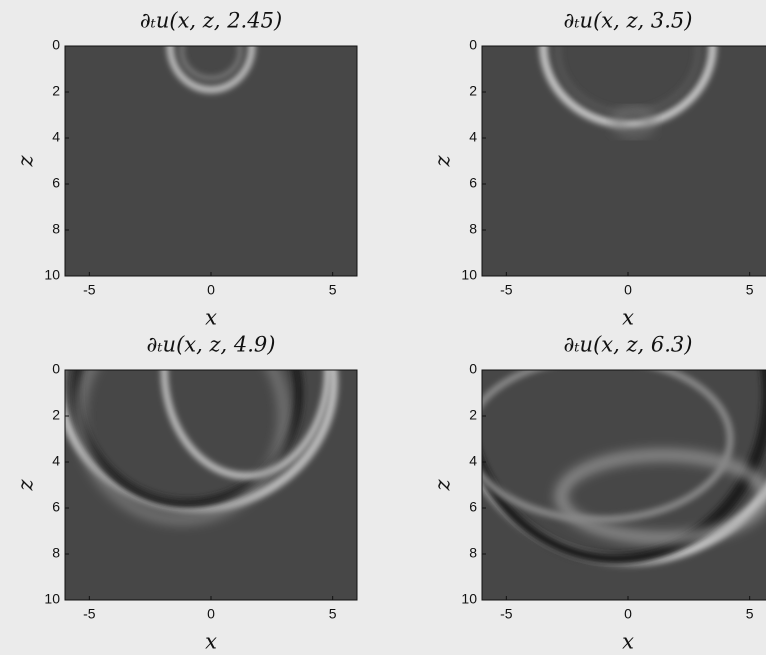 The width and height of the screenshot is (766, 655). What do you see at coordinates (628, 21) in the screenshot?
I see `chart-title: ∂ₜu(x, z, 3.5)` at bounding box center [628, 21].